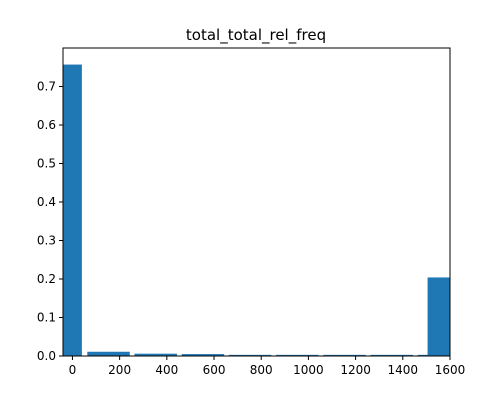 Image resolution: width=500 pixels, height=404 pixels. Describe the element at coordinates (46, 318) in the screenshot. I see `y-tick-label: 0.1` at that location.